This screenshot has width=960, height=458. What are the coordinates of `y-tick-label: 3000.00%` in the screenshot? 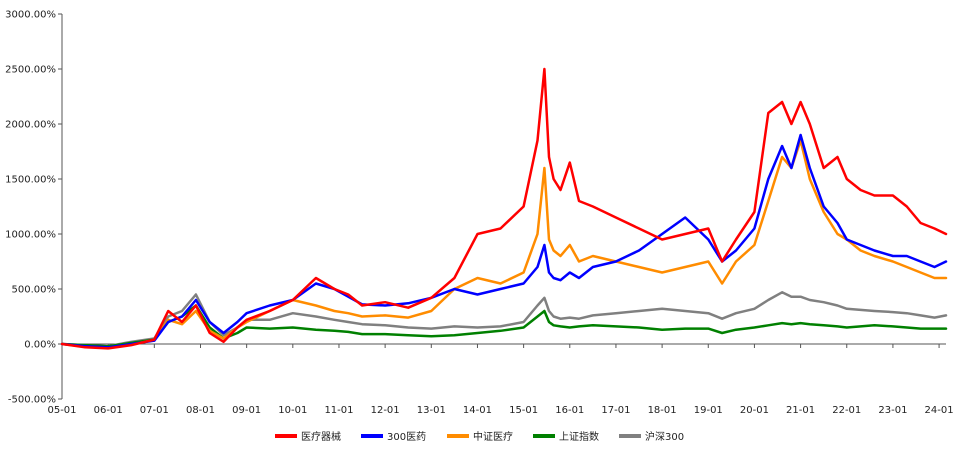 It's located at (30, 15).